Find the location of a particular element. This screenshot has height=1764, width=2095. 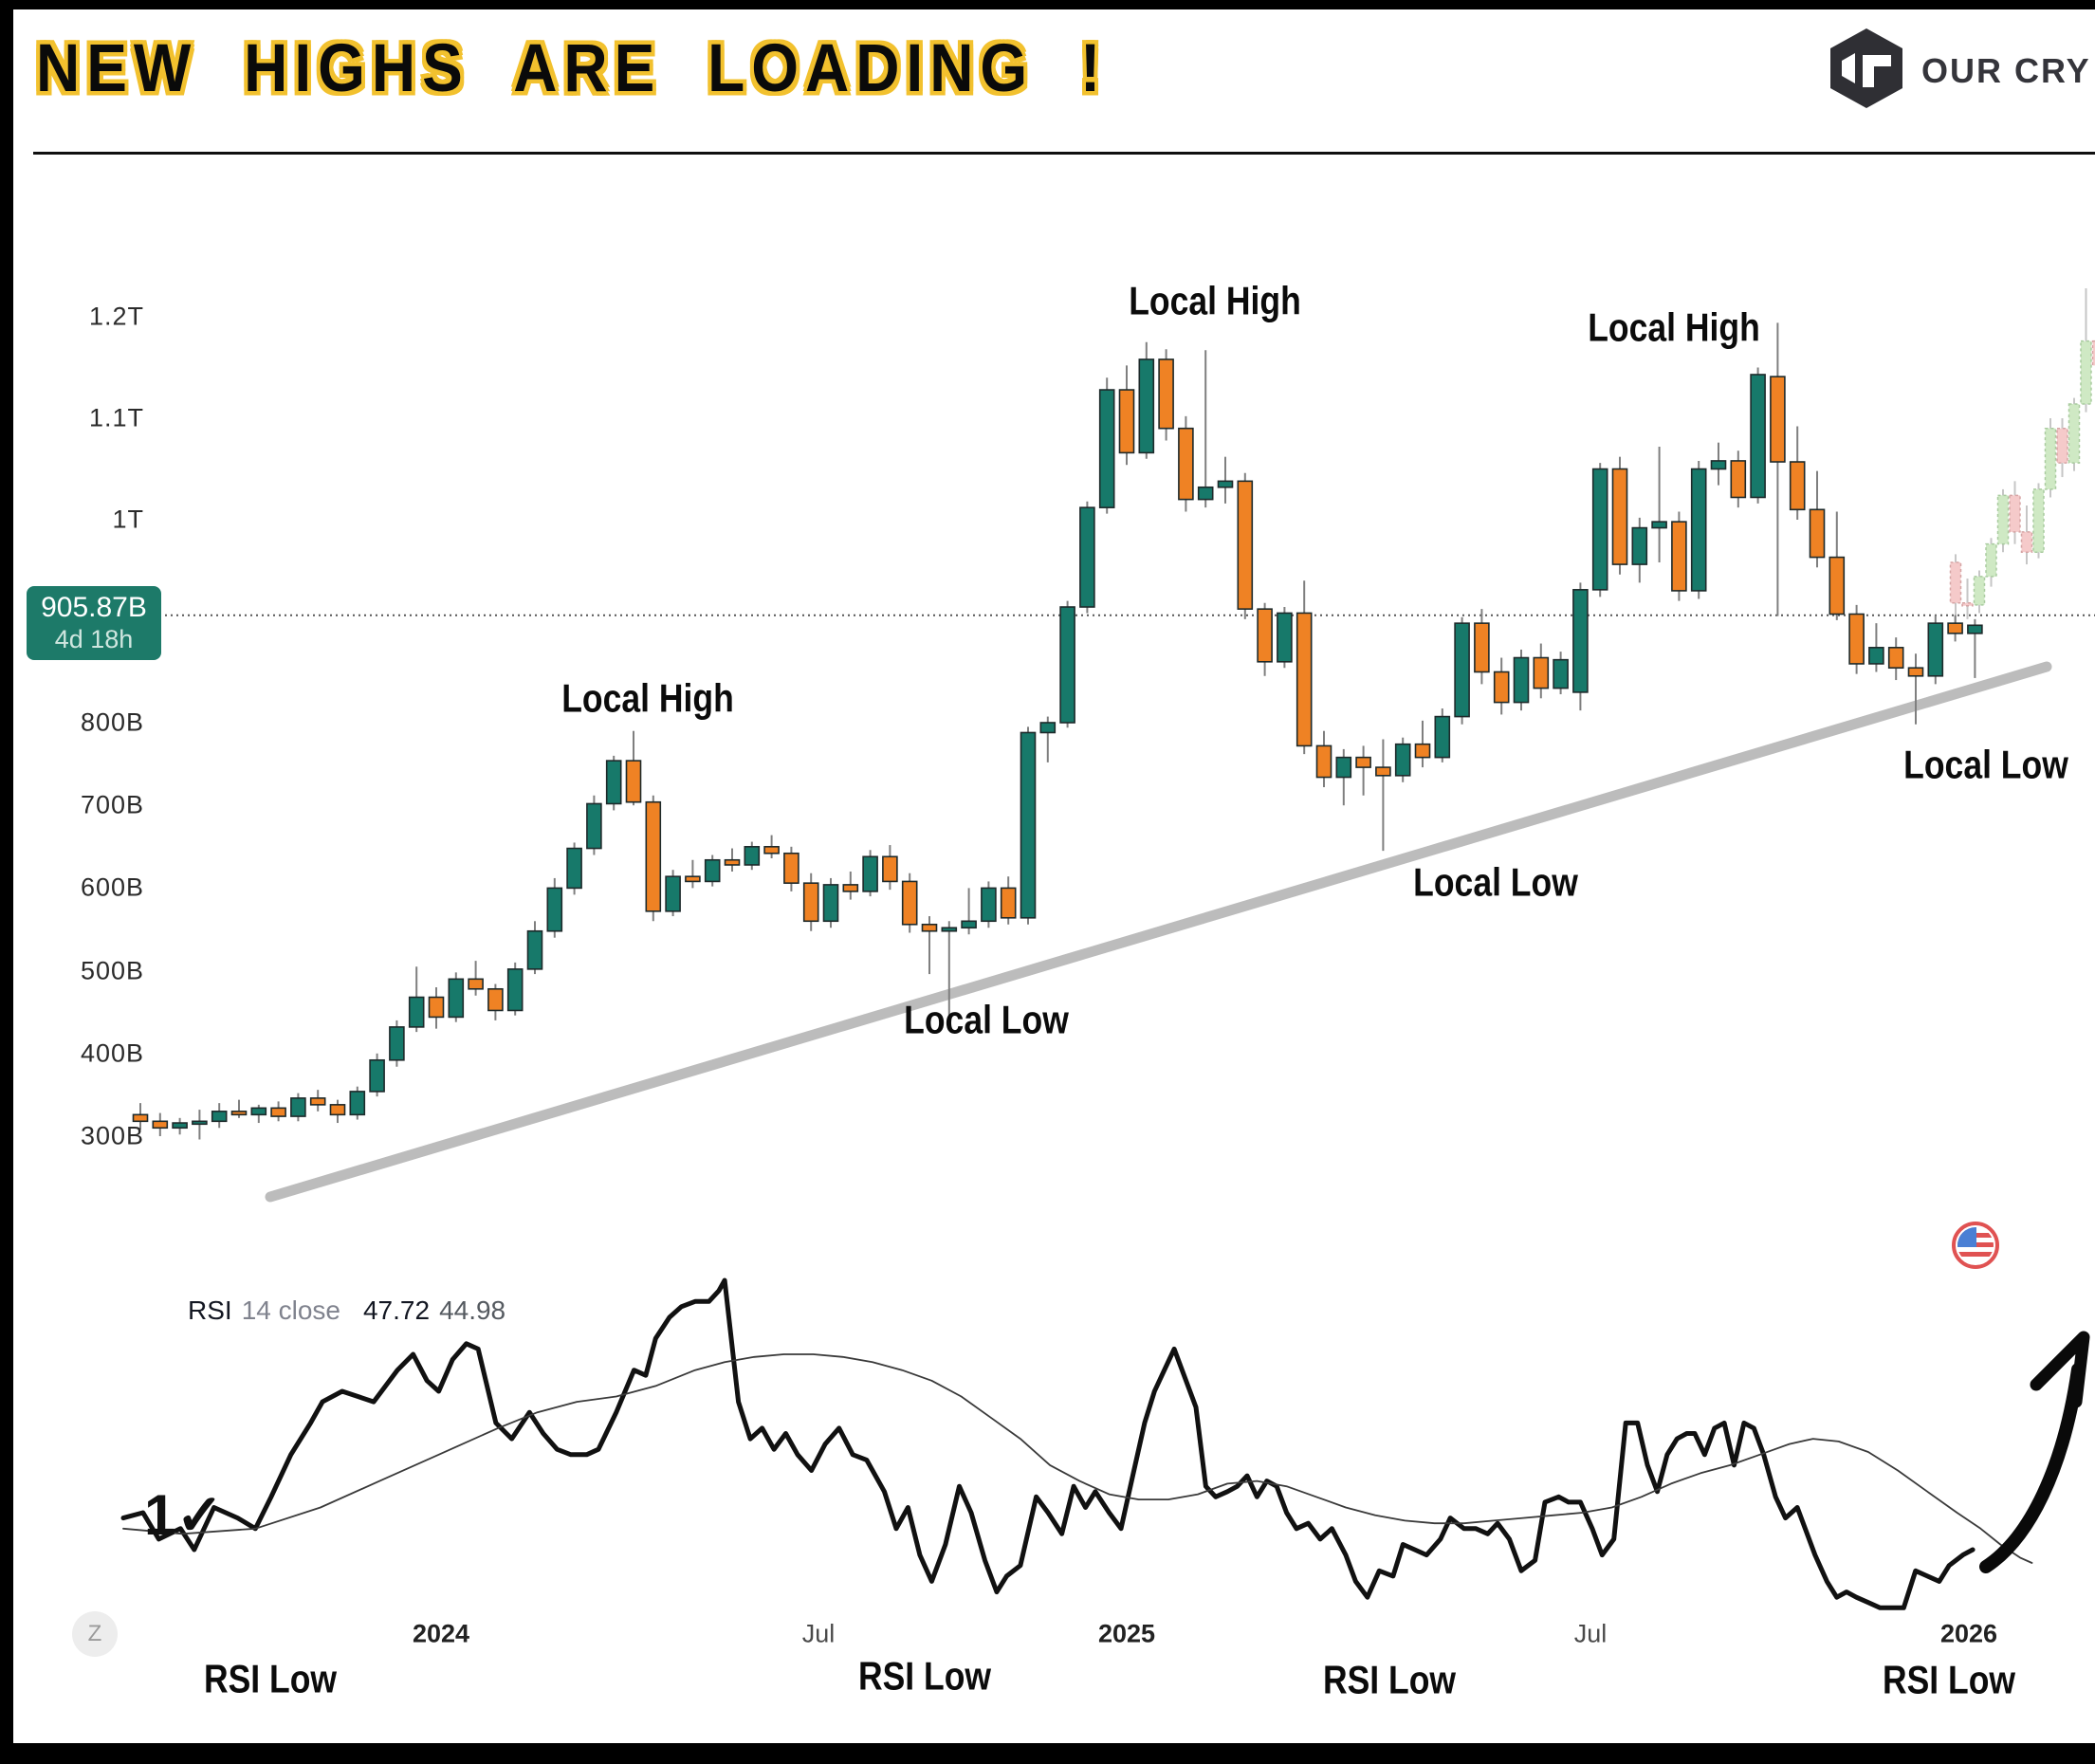

y-axis-label-1t: 1T is located at coordinates (128, 519).